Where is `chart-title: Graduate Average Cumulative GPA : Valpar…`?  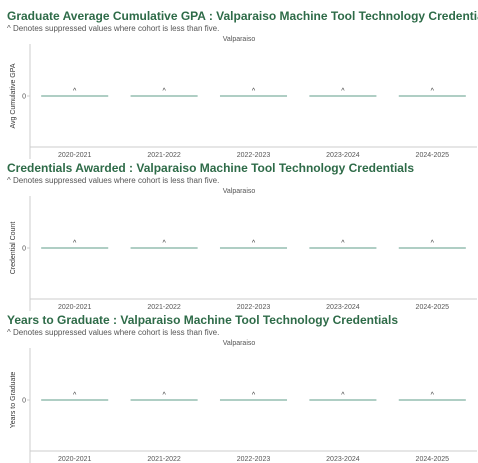 chart-title: Graduate Average Cumulative GPA : Valpar… is located at coordinates (242, 16).